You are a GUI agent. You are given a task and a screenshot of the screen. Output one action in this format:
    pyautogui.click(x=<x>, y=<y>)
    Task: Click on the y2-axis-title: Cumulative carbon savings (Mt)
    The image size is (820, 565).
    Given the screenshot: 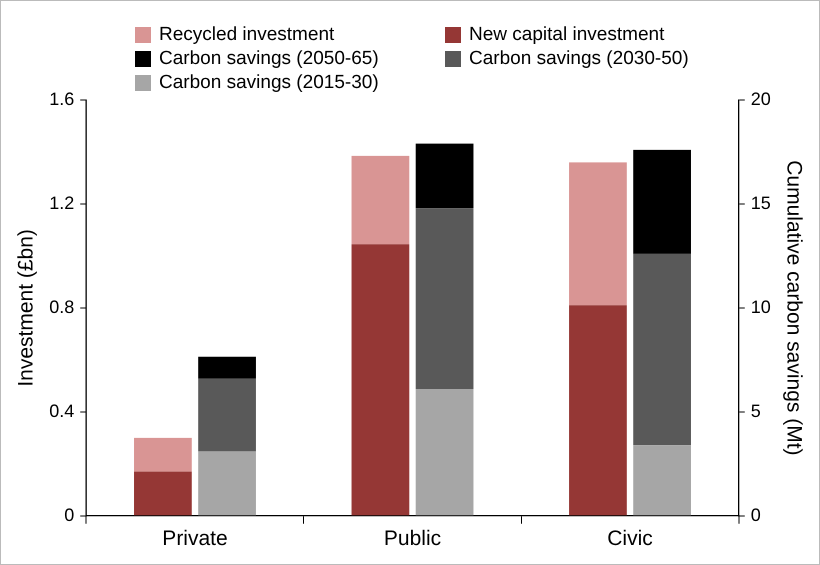 What is the action you would take?
    pyautogui.click(x=794, y=308)
    